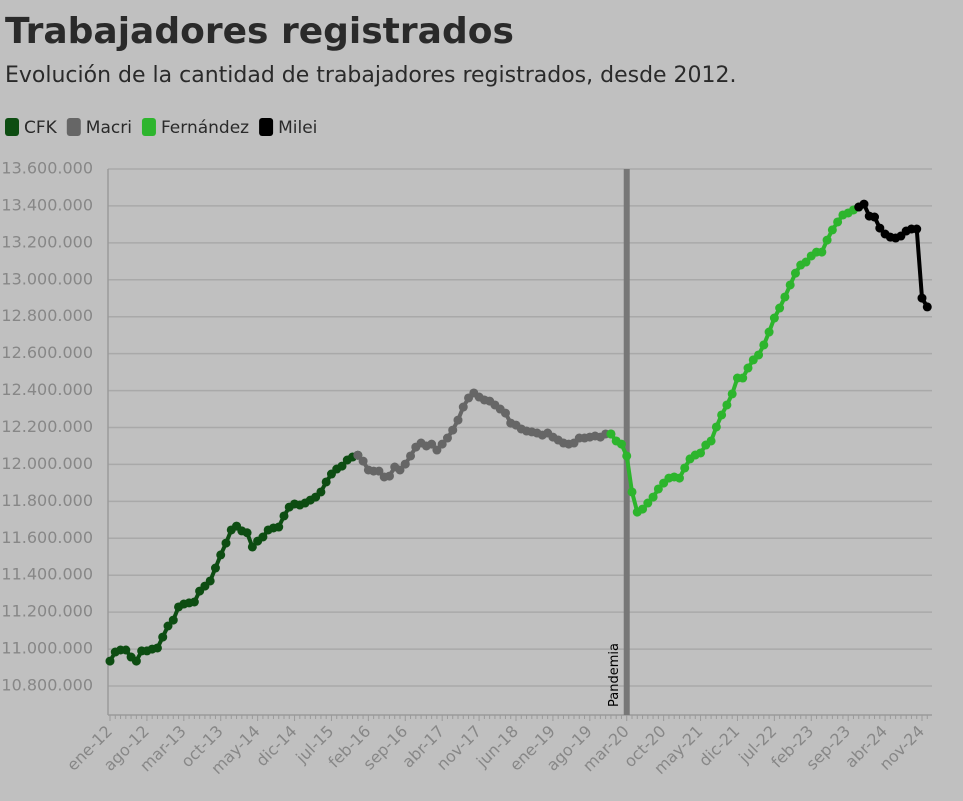 The image size is (963, 801). What do you see at coordinates (47, 648) in the screenshot?
I see `y-tick-label: 11.000.000` at bounding box center [47, 648].